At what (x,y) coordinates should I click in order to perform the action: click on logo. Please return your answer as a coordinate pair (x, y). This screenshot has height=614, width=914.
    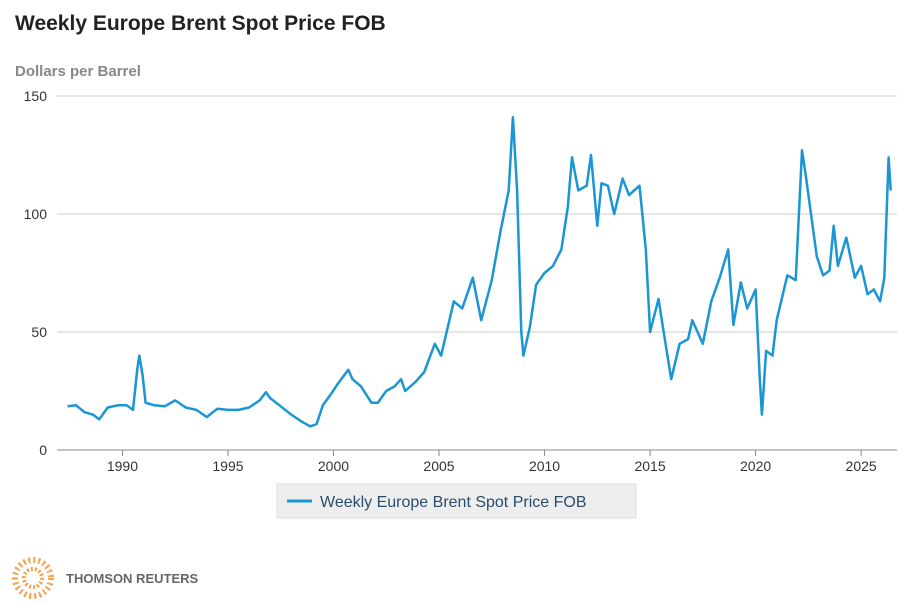
    Looking at the image, I should click on (33, 578).